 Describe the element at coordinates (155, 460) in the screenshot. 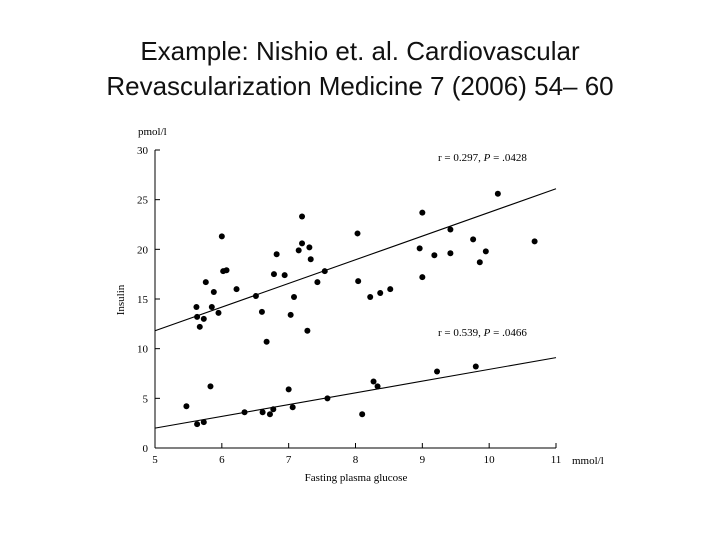

I see `x-tick-label: 5` at that location.